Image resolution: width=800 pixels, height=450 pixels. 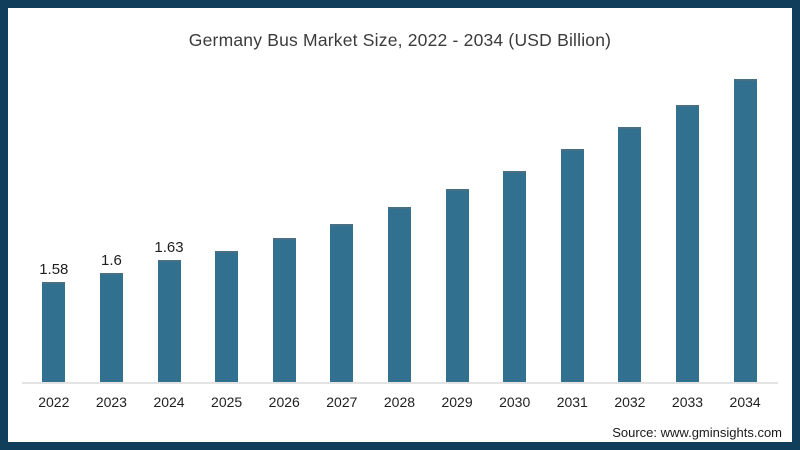 What do you see at coordinates (572, 266) in the screenshot?
I see `bar-2031` at bounding box center [572, 266].